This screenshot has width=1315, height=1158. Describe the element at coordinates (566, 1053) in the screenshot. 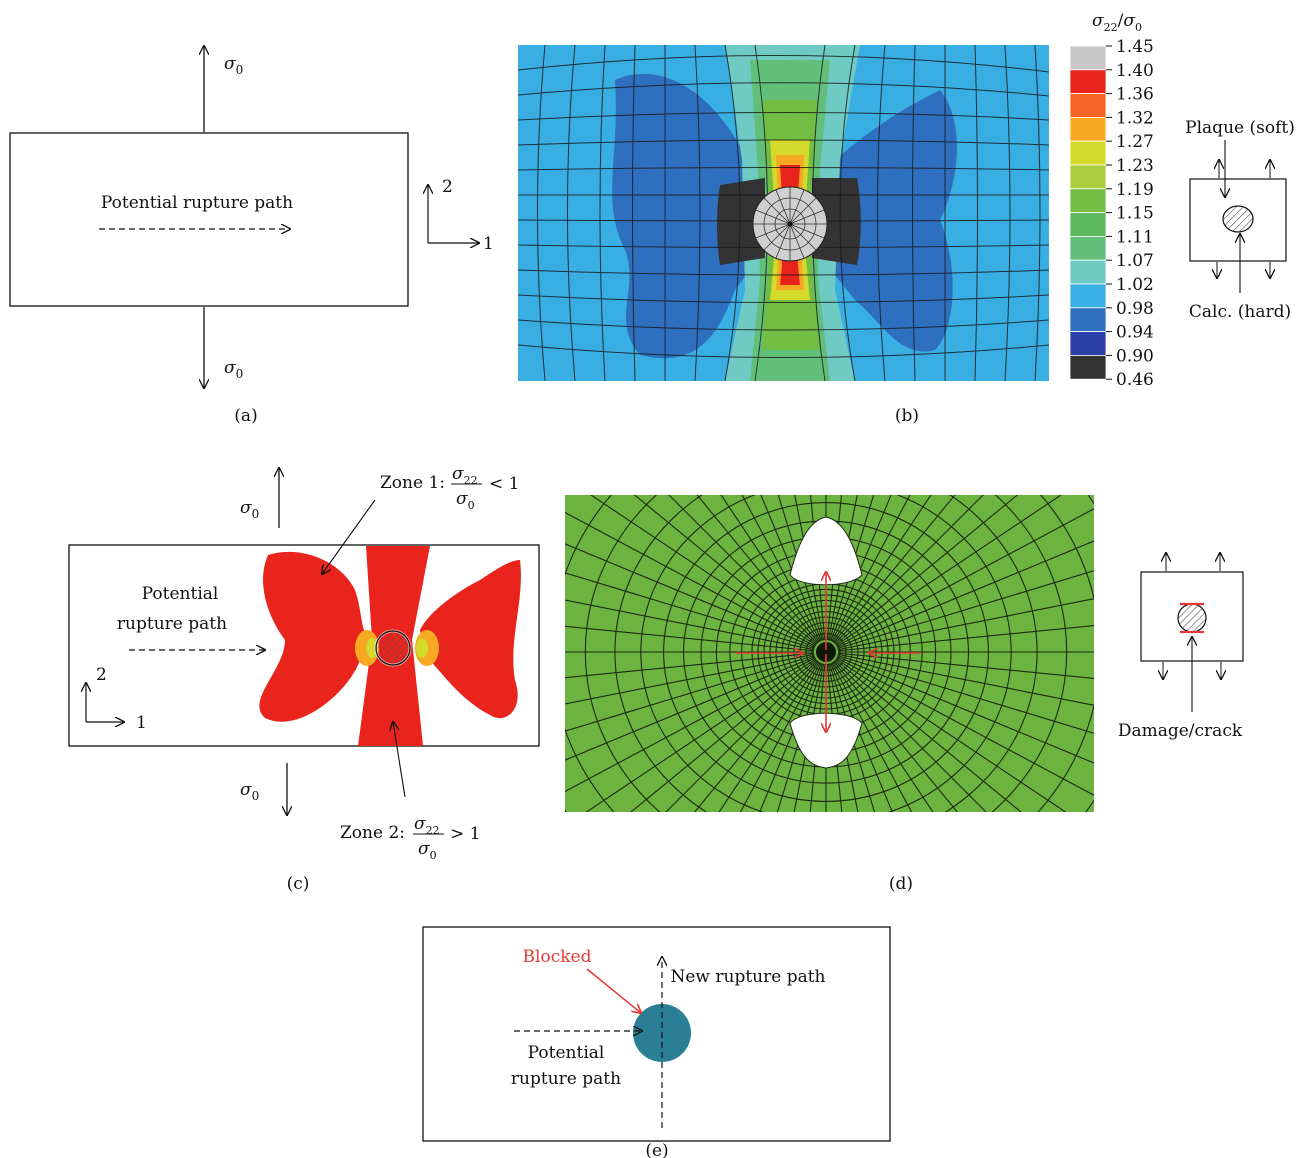

I see `panel-e-path-line1: Potential` at that location.